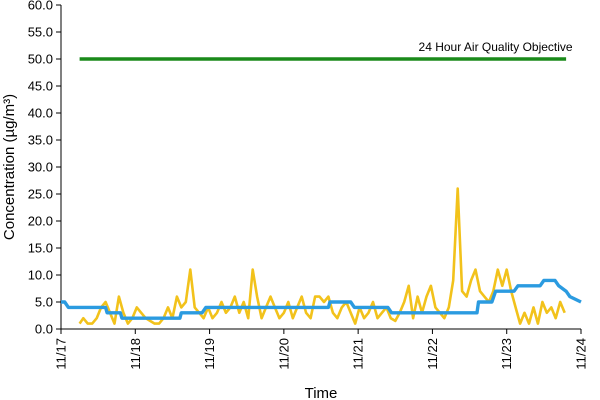 This screenshot has height=400, width=600. Describe the element at coordinates (40, 6) in the screenshot. I see `y-tick-label: 60.0` at that location.